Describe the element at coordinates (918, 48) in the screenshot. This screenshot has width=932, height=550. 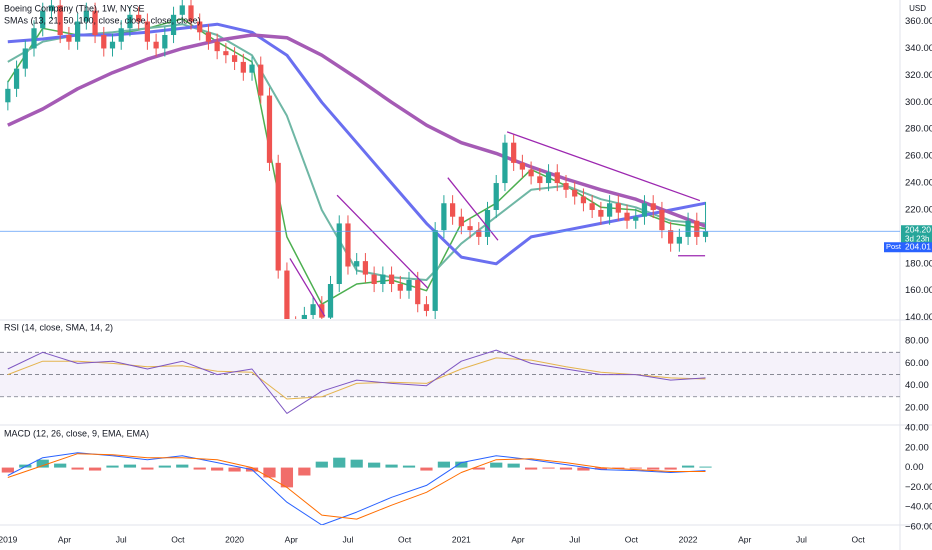
I see `y-tick-label: 340.00` at that location.